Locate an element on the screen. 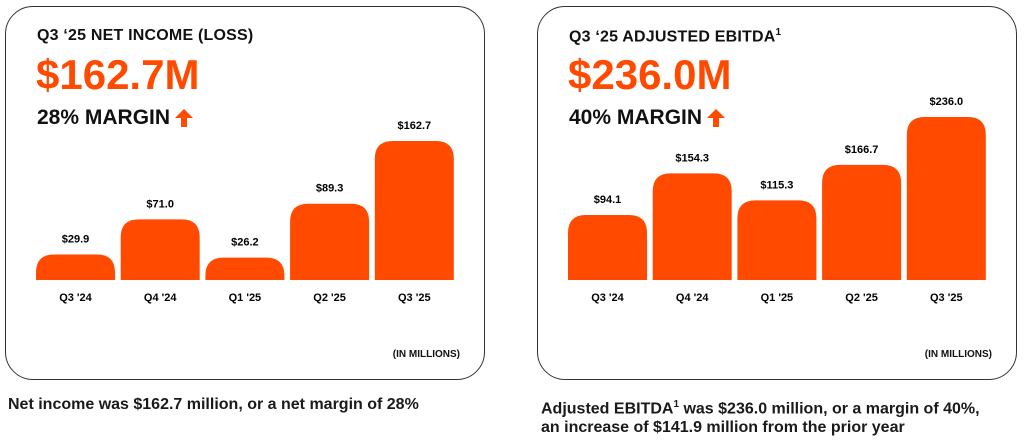  data-label: $154.3 is located at coordinates (692, 158).